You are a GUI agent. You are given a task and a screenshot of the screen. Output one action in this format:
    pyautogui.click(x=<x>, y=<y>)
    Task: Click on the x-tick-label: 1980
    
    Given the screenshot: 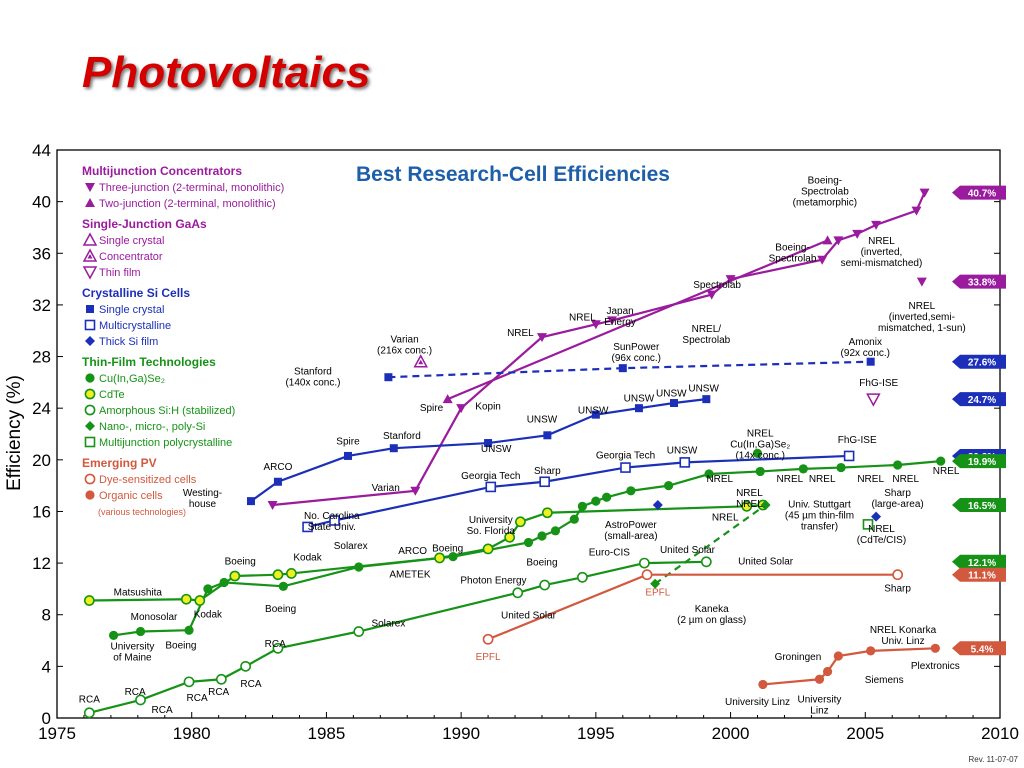 What is the action you would take?
    pyautogui.click(x=192, y=733)
    